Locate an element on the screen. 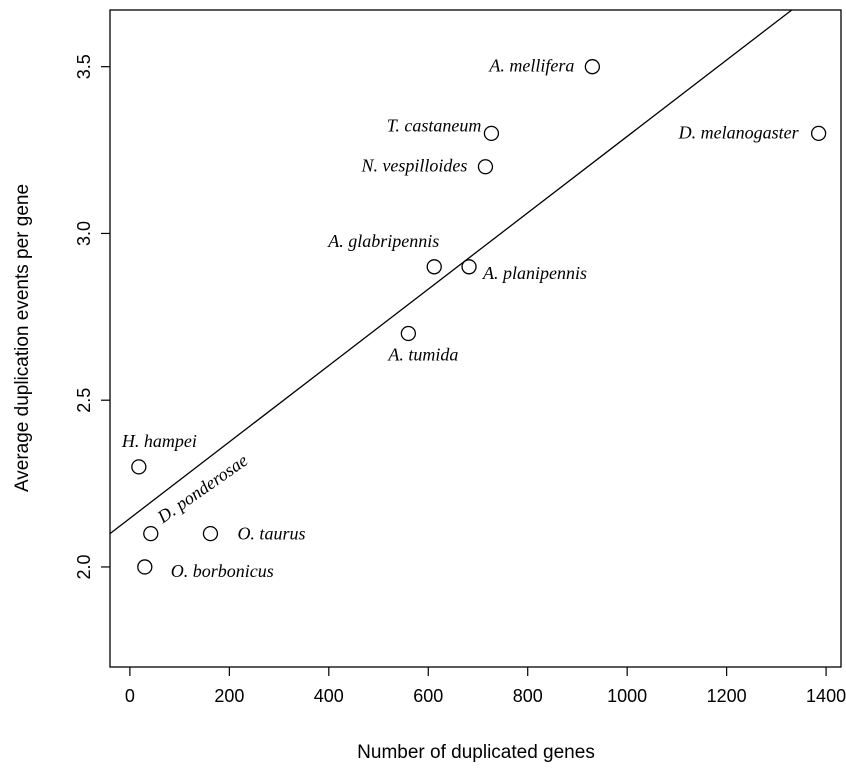 Image resolution: width=846 pixels, height=768 pixels. point-label: A. glabripennis is located at coordinates (383, 241).